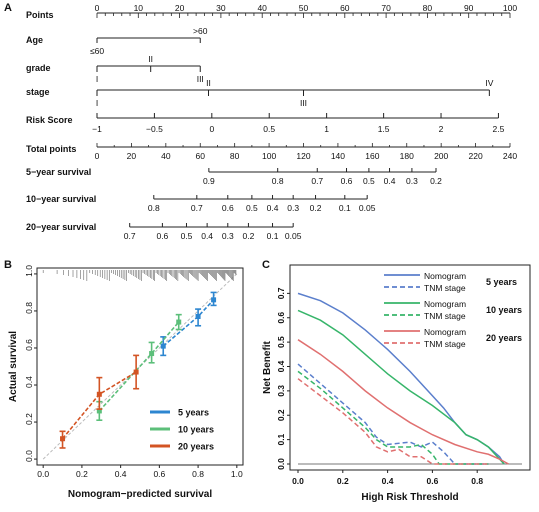 The image size is (539, 512). What do you see at coordinates (180, 8) in the screenshot?
I see `nomogram-tick-label: 20` at bounding box center [180, 8].